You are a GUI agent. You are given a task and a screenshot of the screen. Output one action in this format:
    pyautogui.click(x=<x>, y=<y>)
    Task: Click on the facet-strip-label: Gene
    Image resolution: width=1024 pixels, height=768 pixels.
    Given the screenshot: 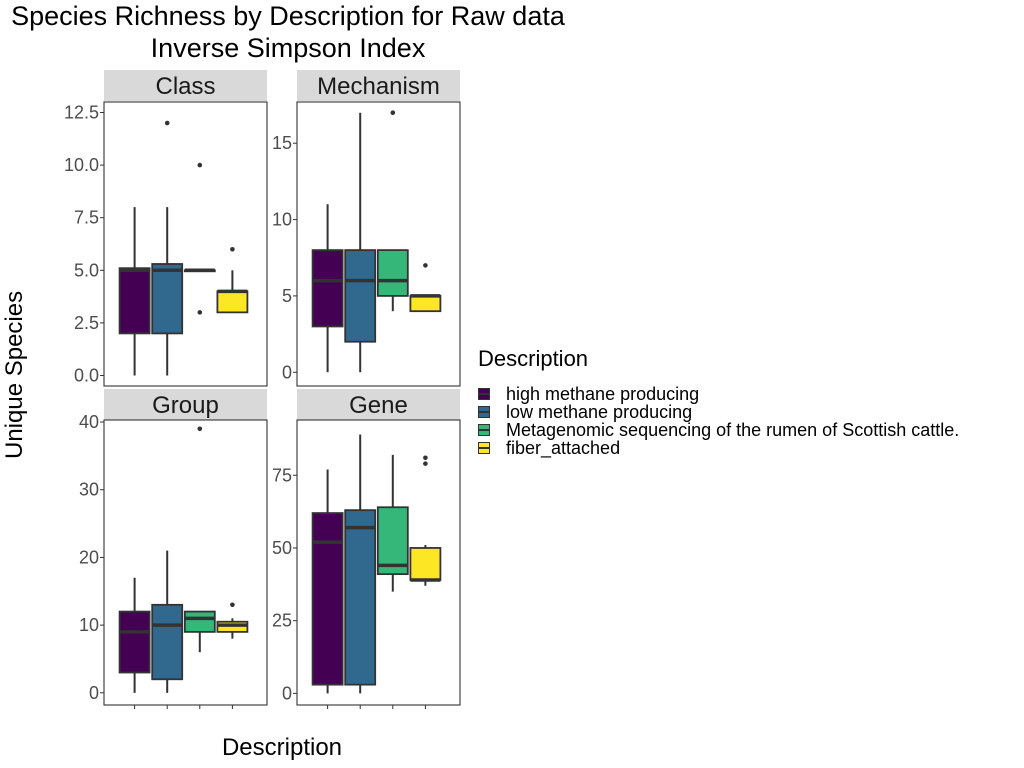 What is the action you would take?
    pyautogui.click(x=378, y=405)
    